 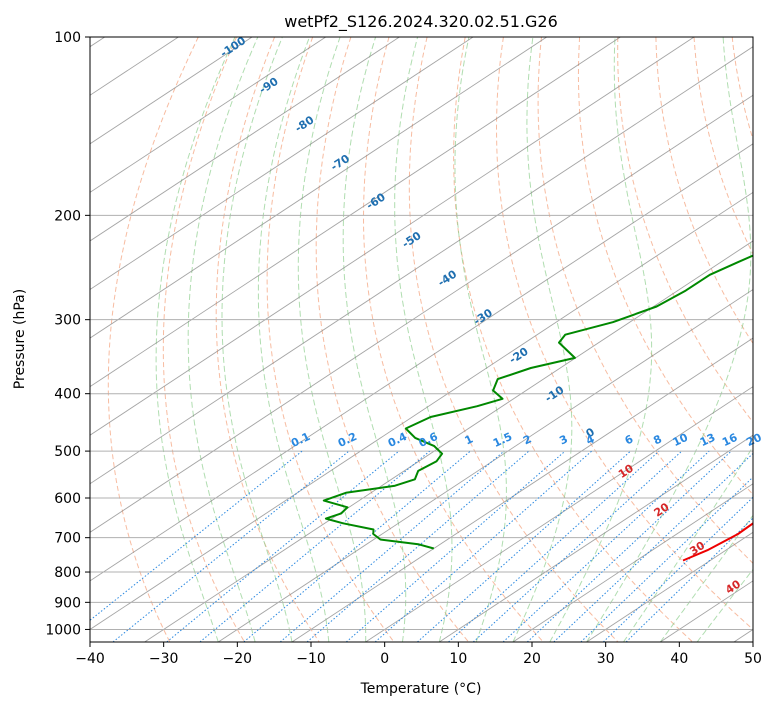 I want to click on y-tick-label: 700, so click(x=67, y=539).